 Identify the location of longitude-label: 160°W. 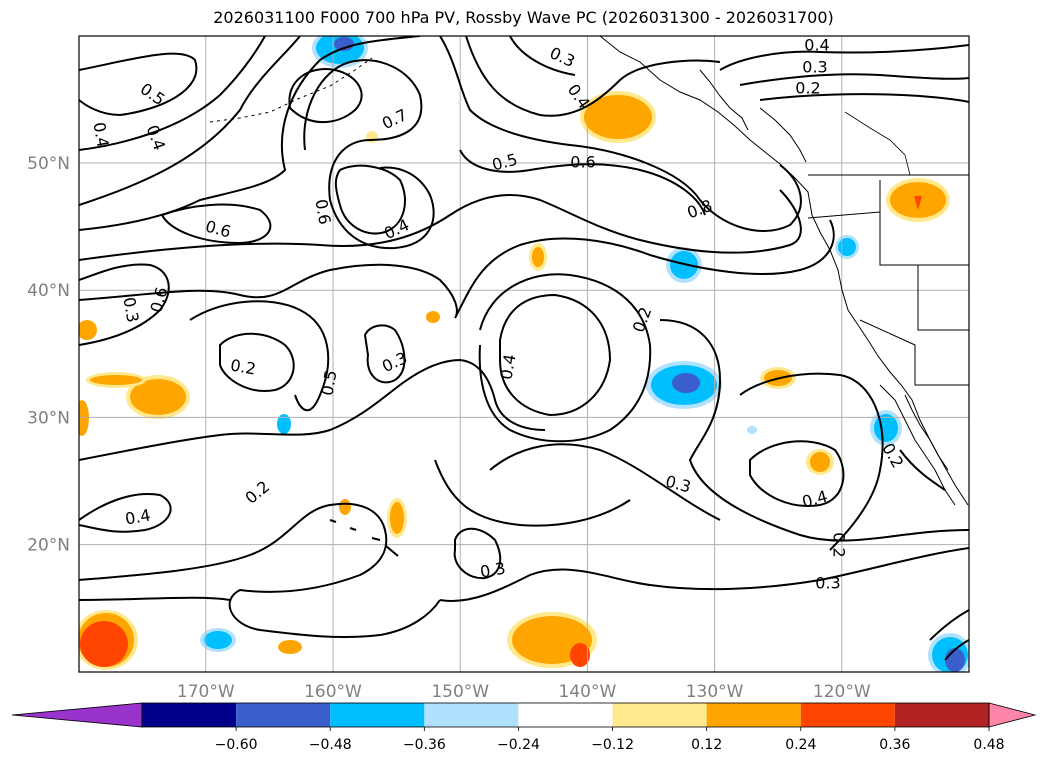
(333, 692).